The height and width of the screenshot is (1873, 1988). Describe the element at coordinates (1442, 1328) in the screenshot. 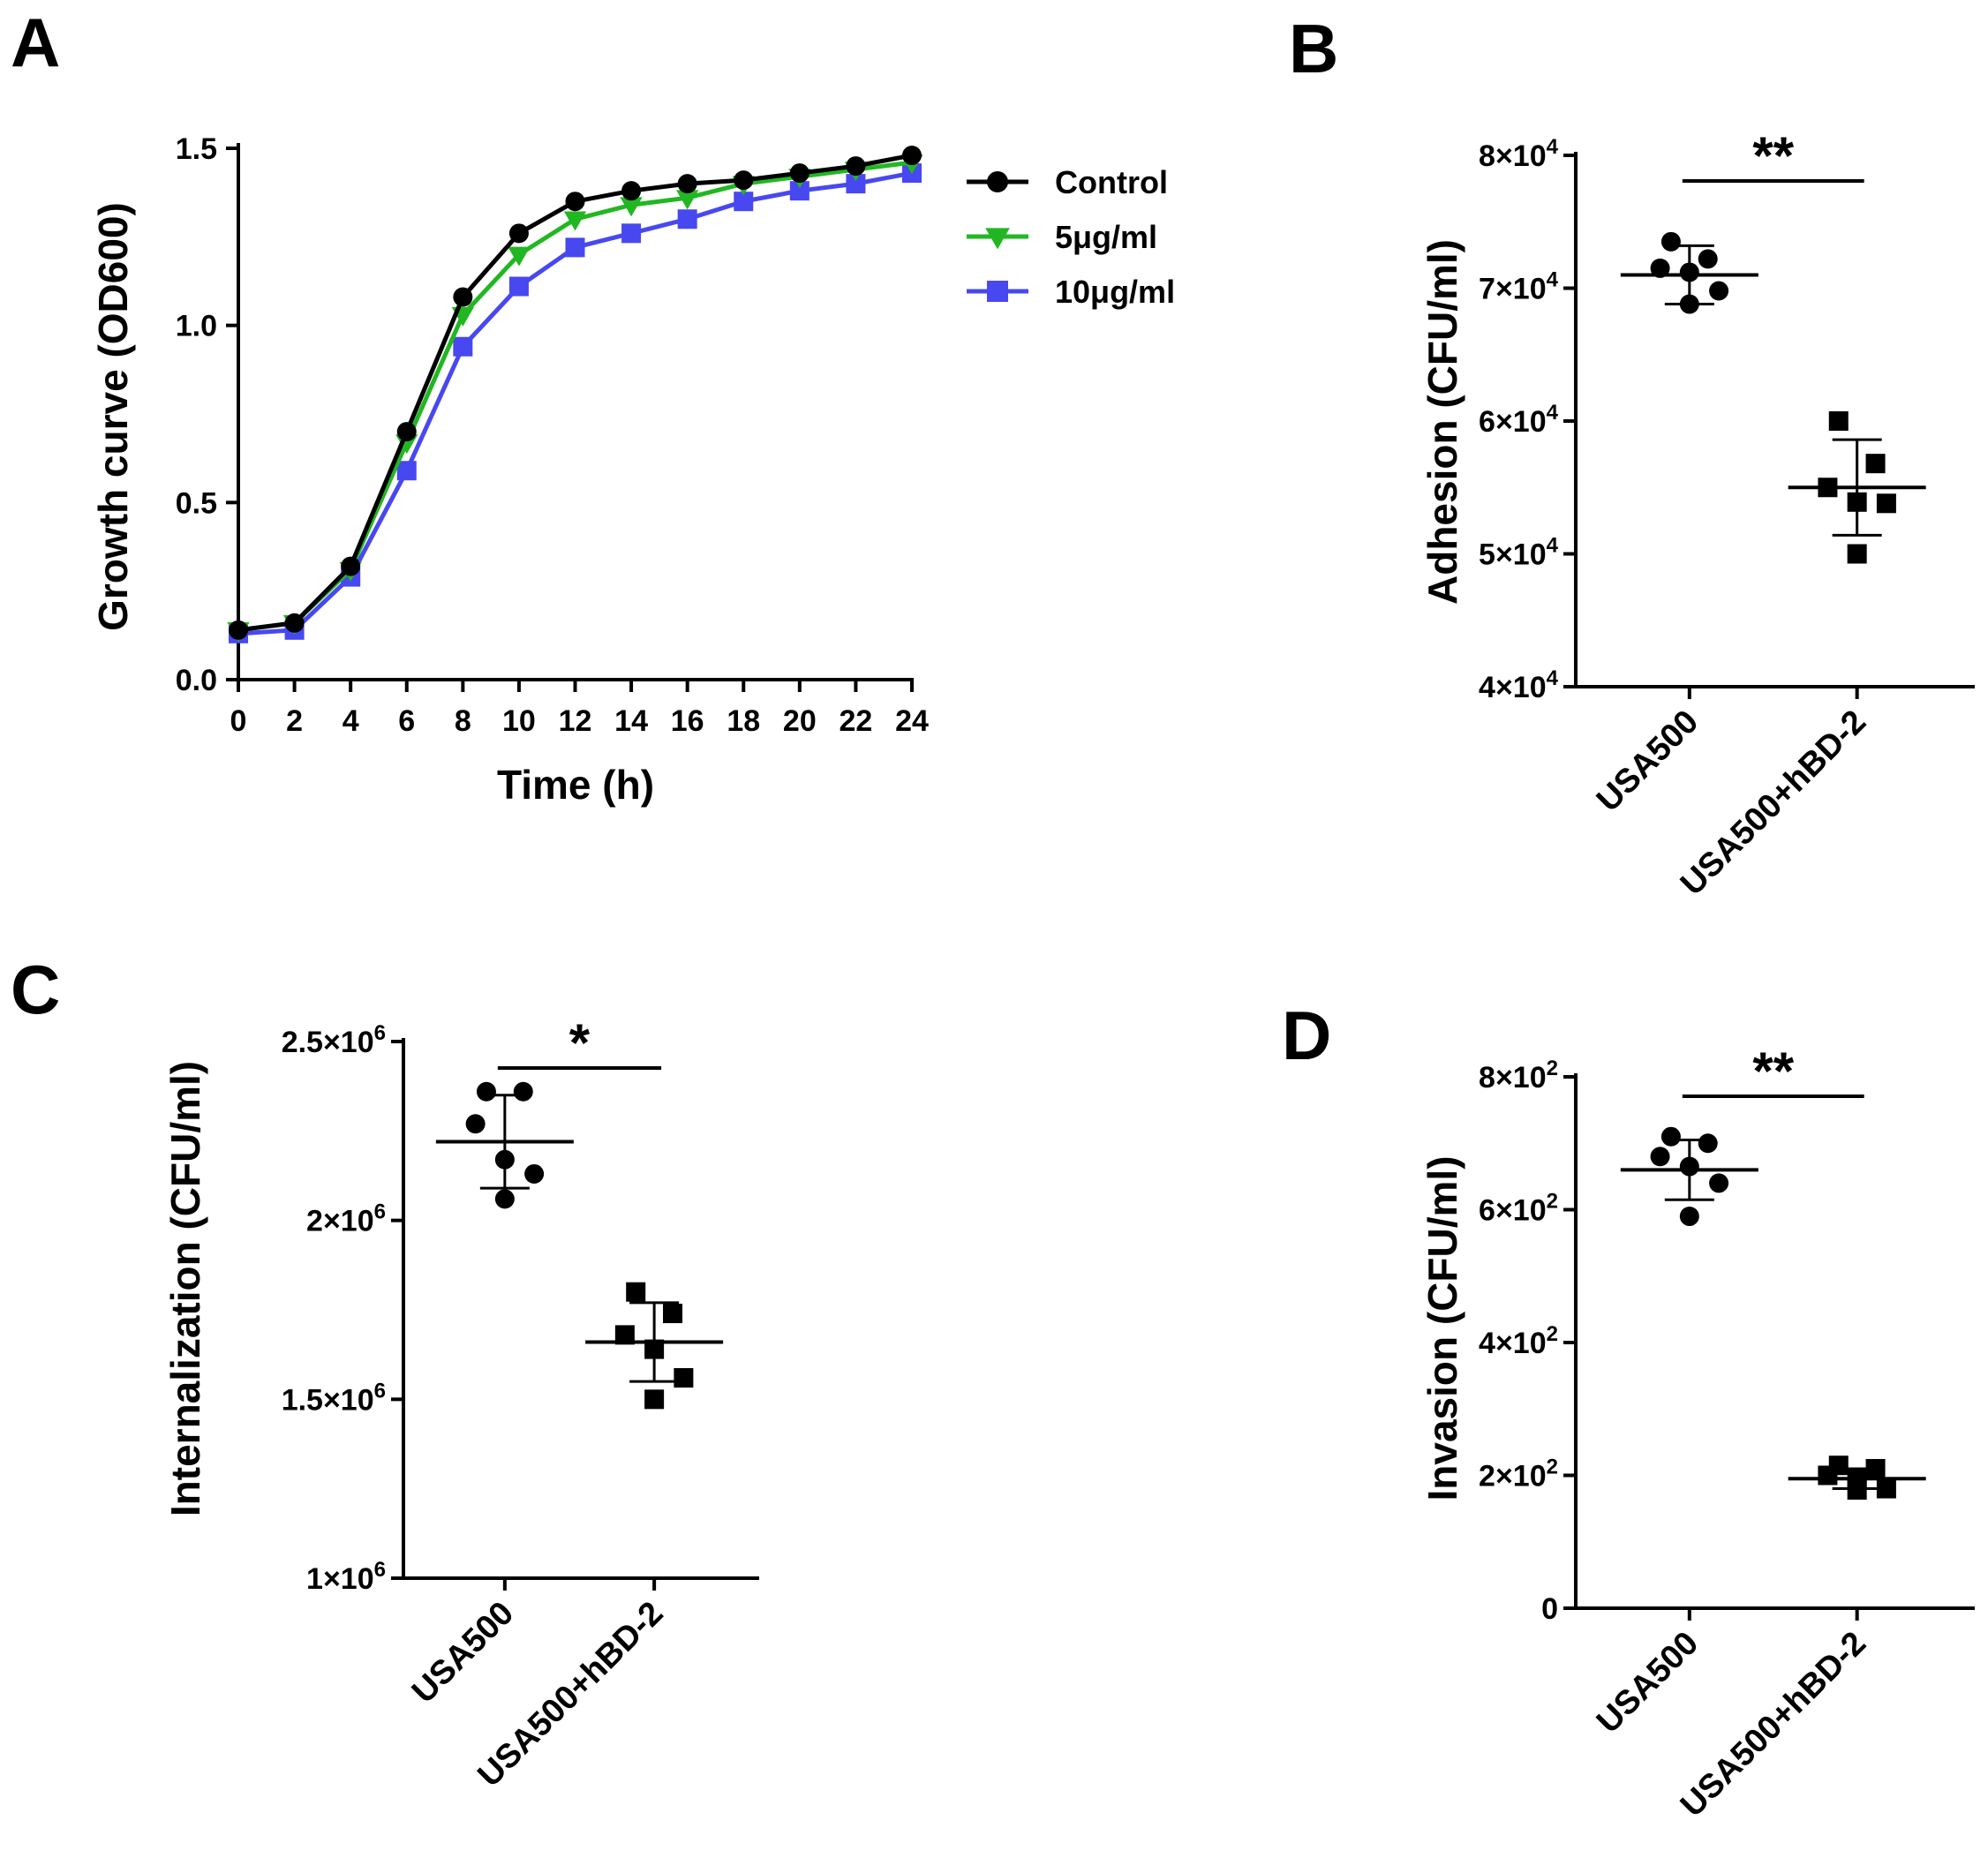

I see `panel-d-y-axis-title: Invasion (CFU/ml)` at that location.